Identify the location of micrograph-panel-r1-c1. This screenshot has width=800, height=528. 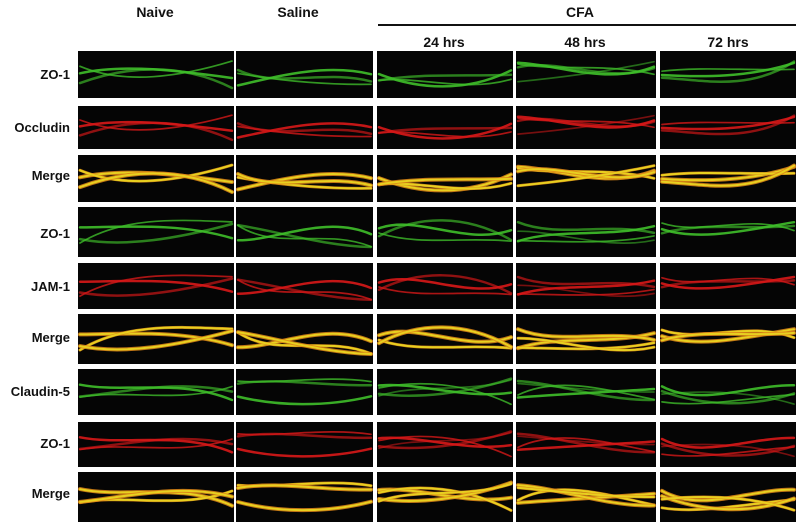
(156, 74).